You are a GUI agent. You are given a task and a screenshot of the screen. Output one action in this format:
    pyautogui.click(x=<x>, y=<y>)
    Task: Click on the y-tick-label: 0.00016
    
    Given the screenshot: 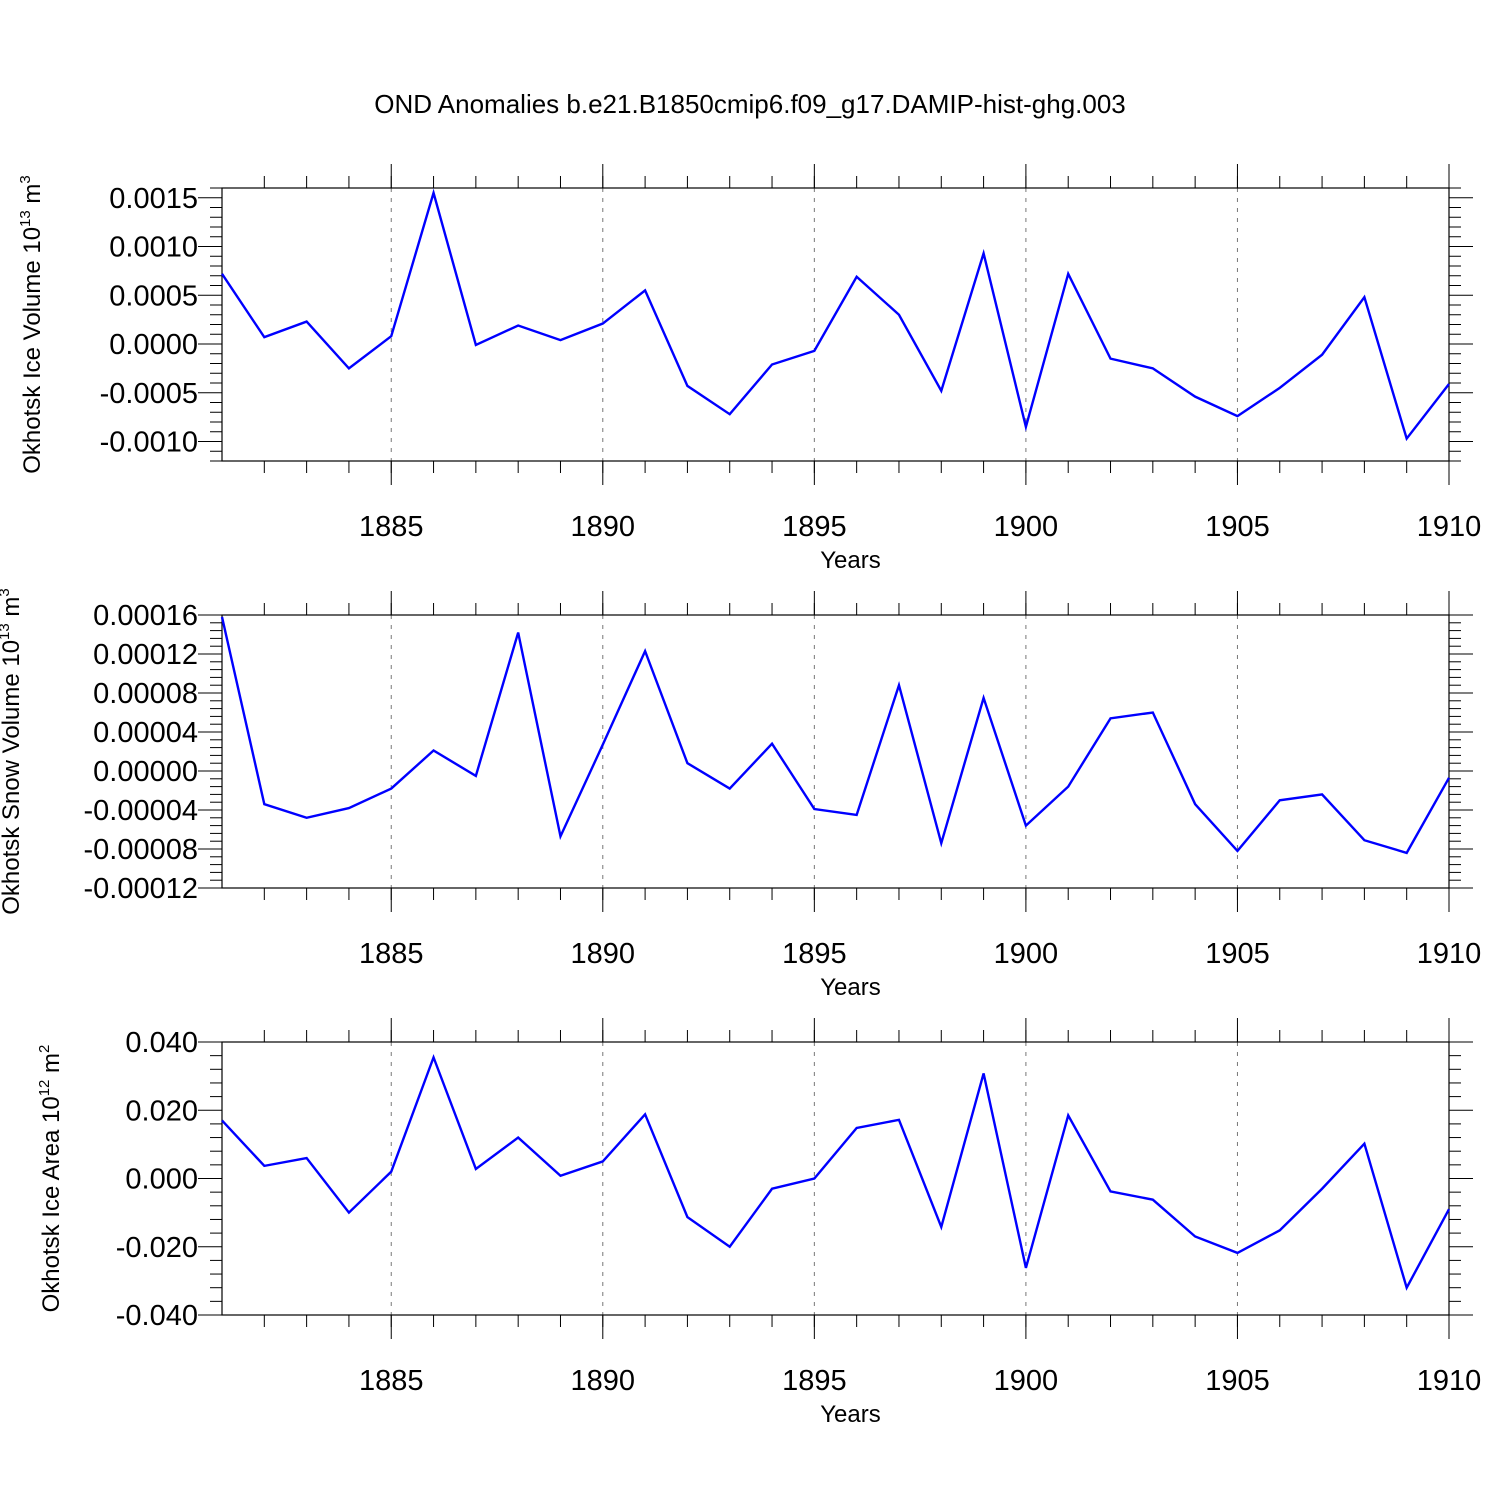 What is the action you would take?
    pyautogui.click(x=145, y=616)
    